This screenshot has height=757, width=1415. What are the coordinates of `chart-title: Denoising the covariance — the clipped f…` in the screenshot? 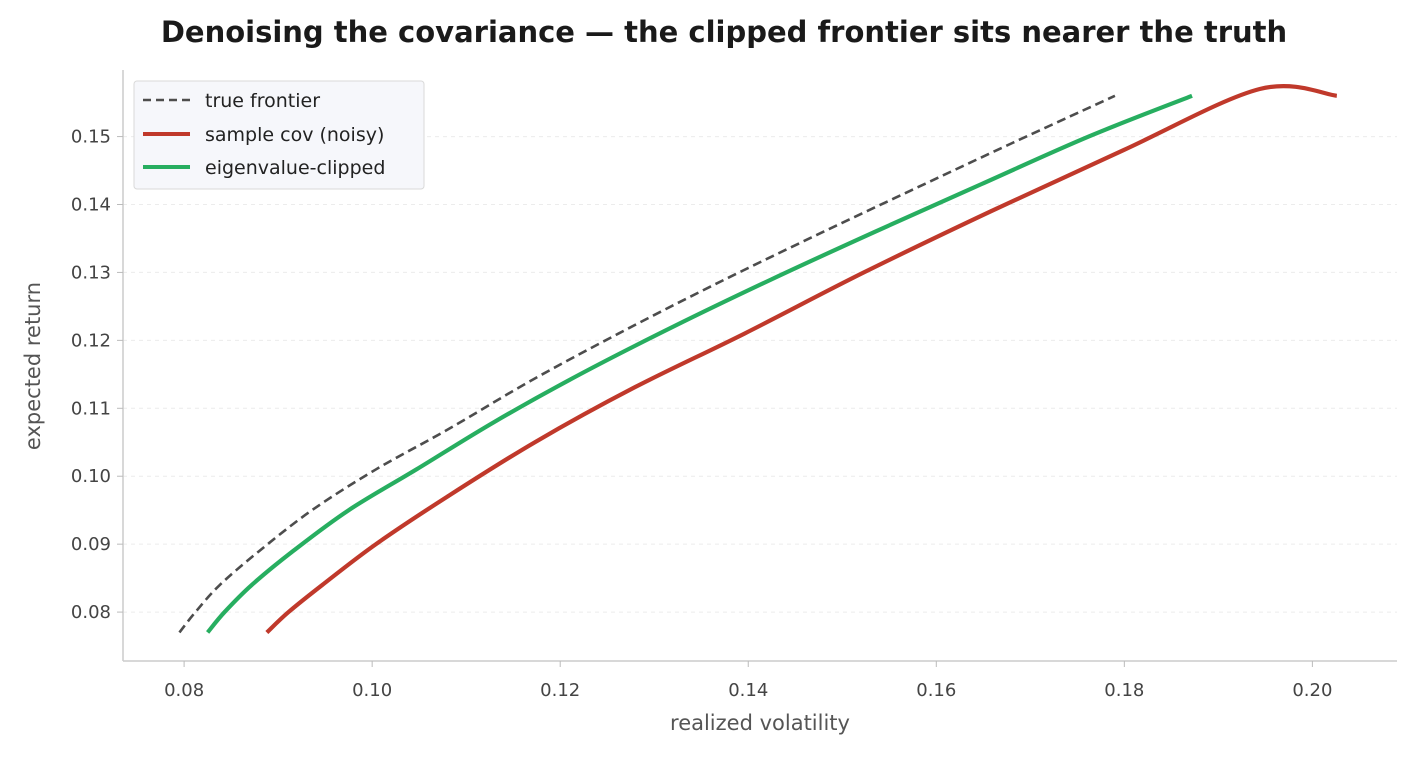 It's located at (724, 32).